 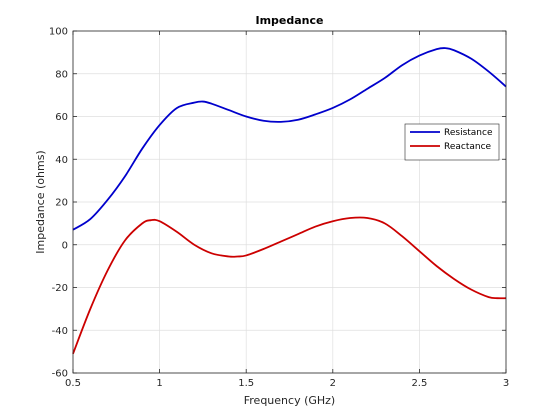 I want to click on legend: Resistance Reactance, so click(x=452, y=142).